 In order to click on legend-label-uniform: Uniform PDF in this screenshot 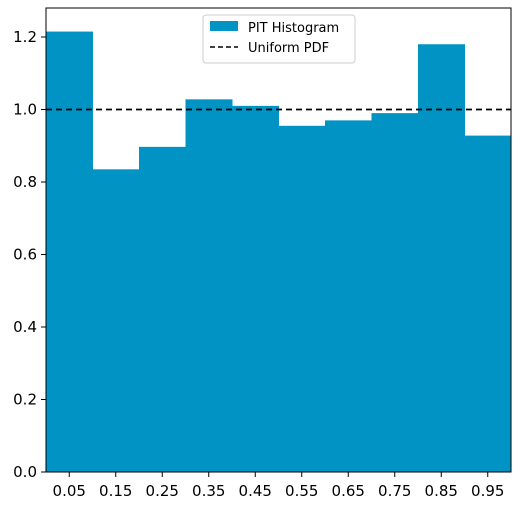, I will do `click(288, 48)`.